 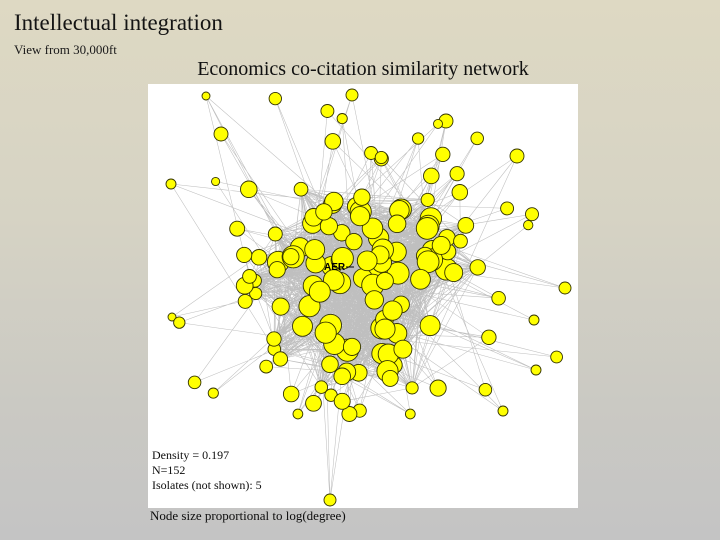 What do you see at coordinates (118, 22) in the screenshot?
I see `slide-title: Intellectual integration` at bounding box center [118, 22].